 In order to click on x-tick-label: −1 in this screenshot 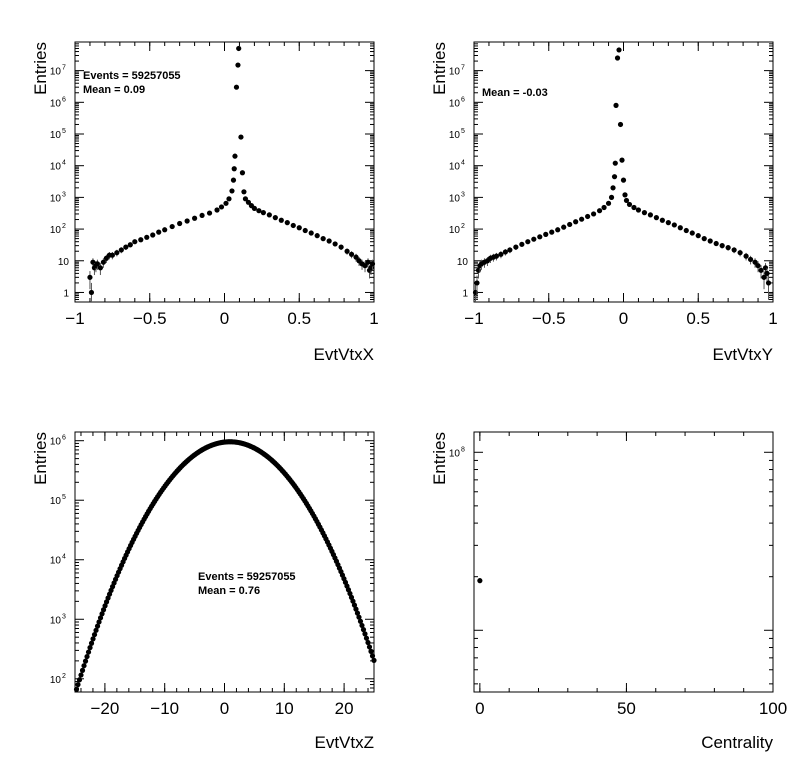, I will do `click(473, 318)`.